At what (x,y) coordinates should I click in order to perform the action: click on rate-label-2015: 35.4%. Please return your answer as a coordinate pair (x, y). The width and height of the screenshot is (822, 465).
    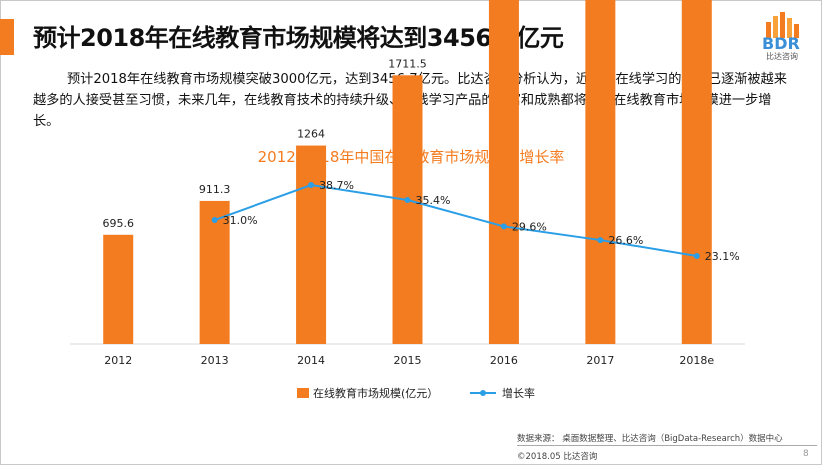
    Looking at the image, I should click on (433, 200).